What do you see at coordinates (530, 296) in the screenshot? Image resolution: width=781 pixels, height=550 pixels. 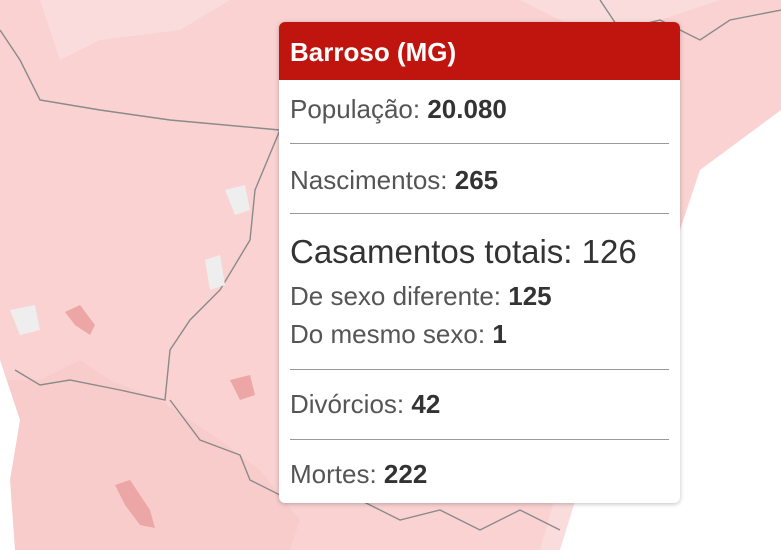 I see `value: 125` at bounding box center [530, 296].